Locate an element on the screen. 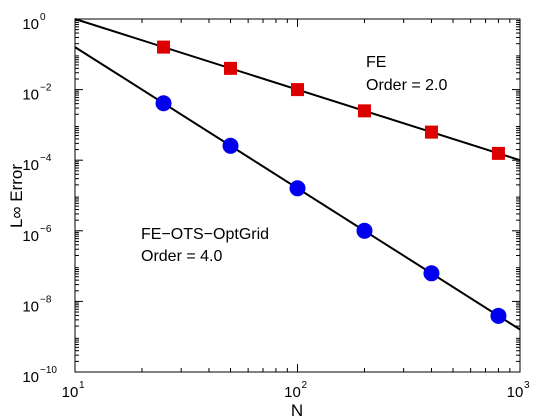 The image size is (539, 420). x-tick-exponent: 2 is located at coordinates (305, 385).